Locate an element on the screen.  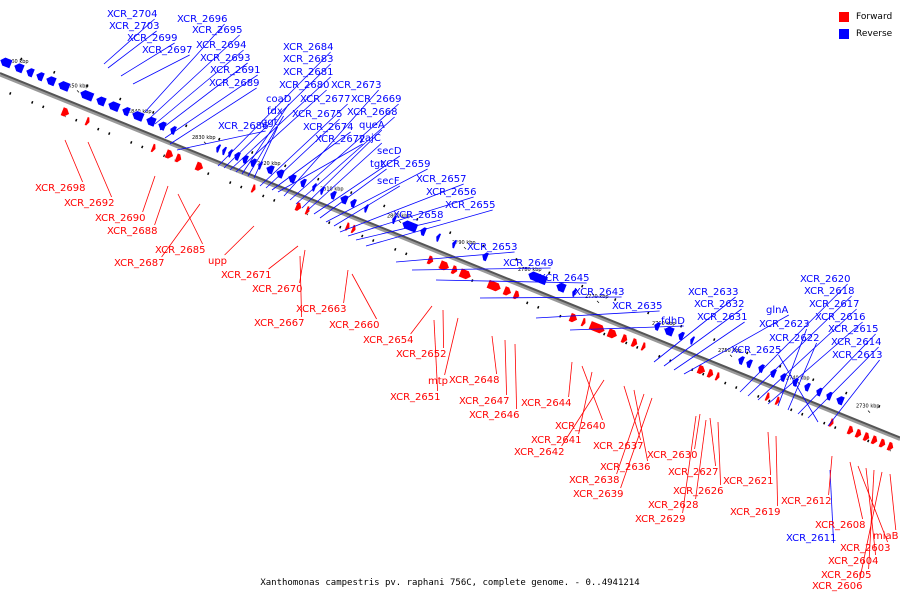
reverse-gene-label: XCR_2673 is located at coordinates (356, 85).